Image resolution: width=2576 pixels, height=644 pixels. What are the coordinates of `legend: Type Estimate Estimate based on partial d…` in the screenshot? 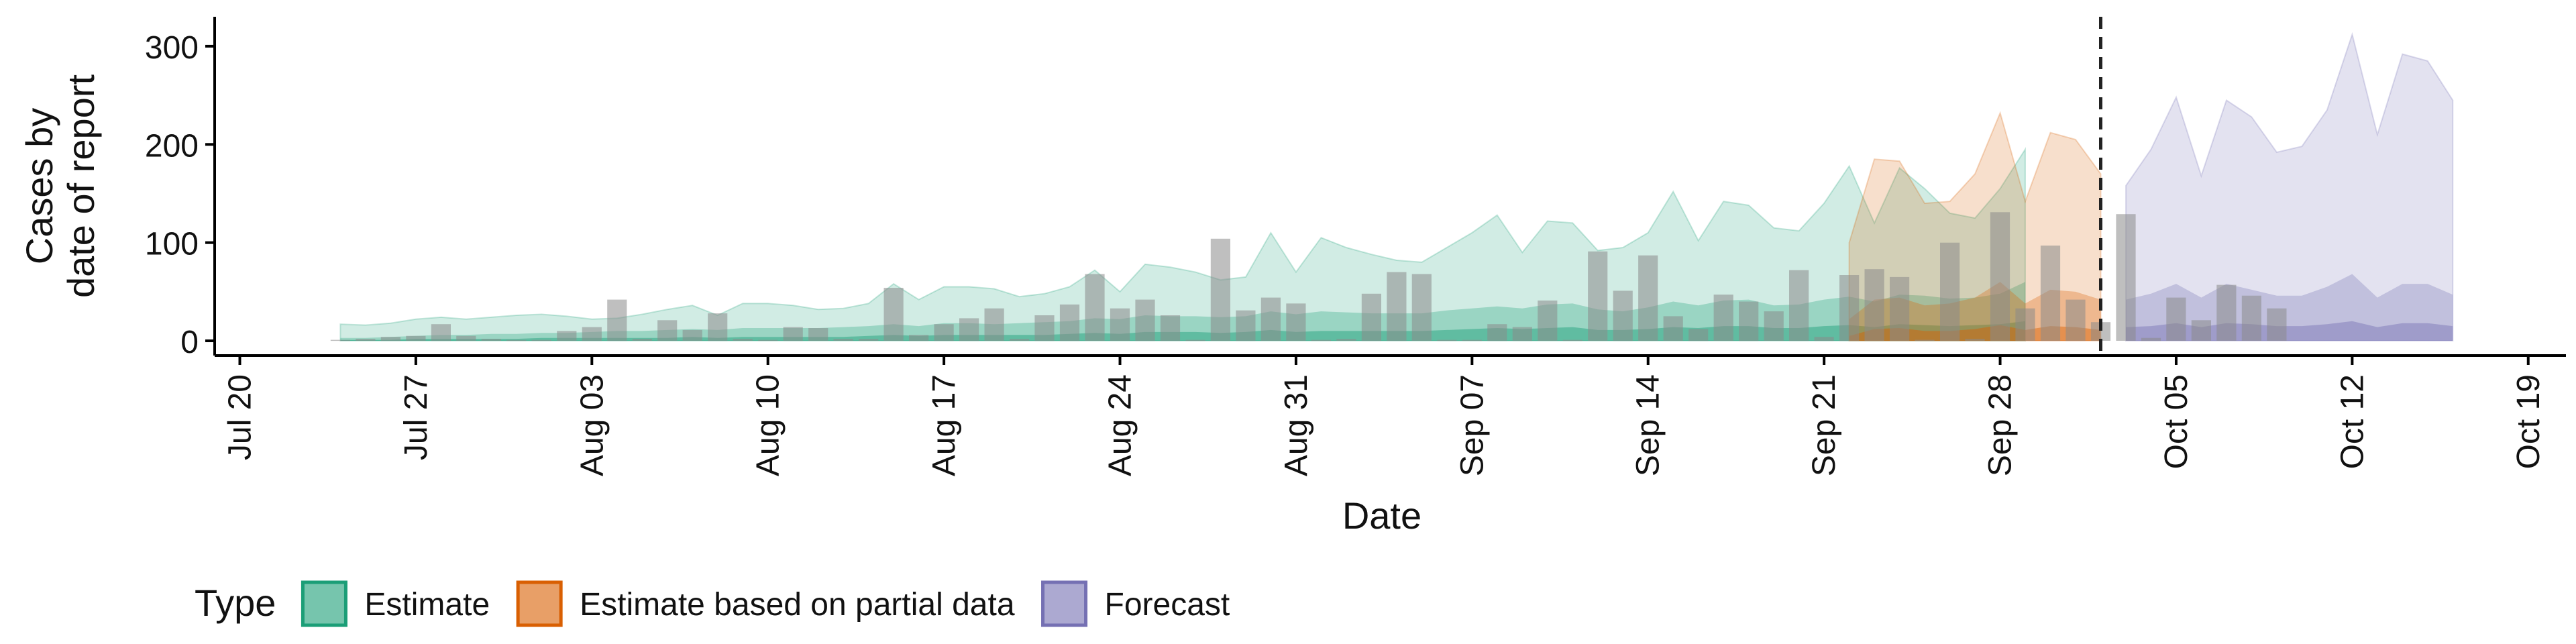 It's located at (712, 603).